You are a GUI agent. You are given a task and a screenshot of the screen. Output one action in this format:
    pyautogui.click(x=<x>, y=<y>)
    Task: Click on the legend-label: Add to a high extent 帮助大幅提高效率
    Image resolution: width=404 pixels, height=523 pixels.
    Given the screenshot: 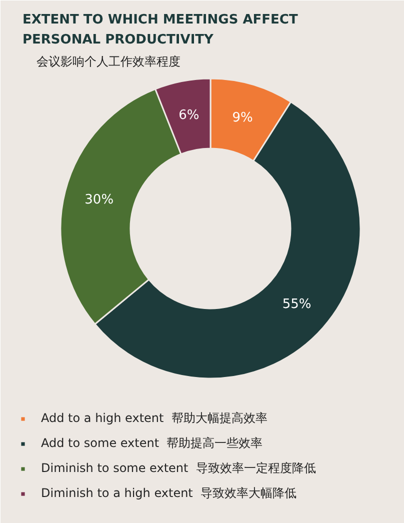 What is the action you would take?
    pyautogui.click(x=154, y=418)
    